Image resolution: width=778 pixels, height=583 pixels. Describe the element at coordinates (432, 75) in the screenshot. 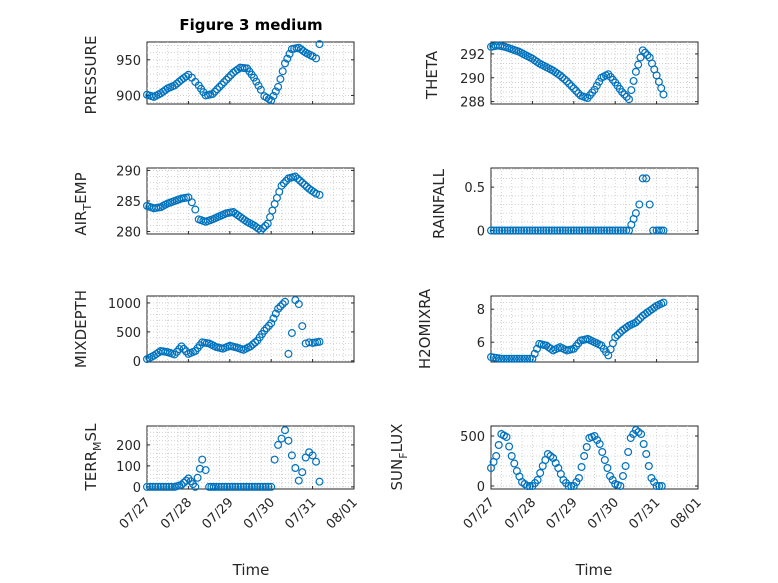

I see `theta-ylabel: THETA` at that location.